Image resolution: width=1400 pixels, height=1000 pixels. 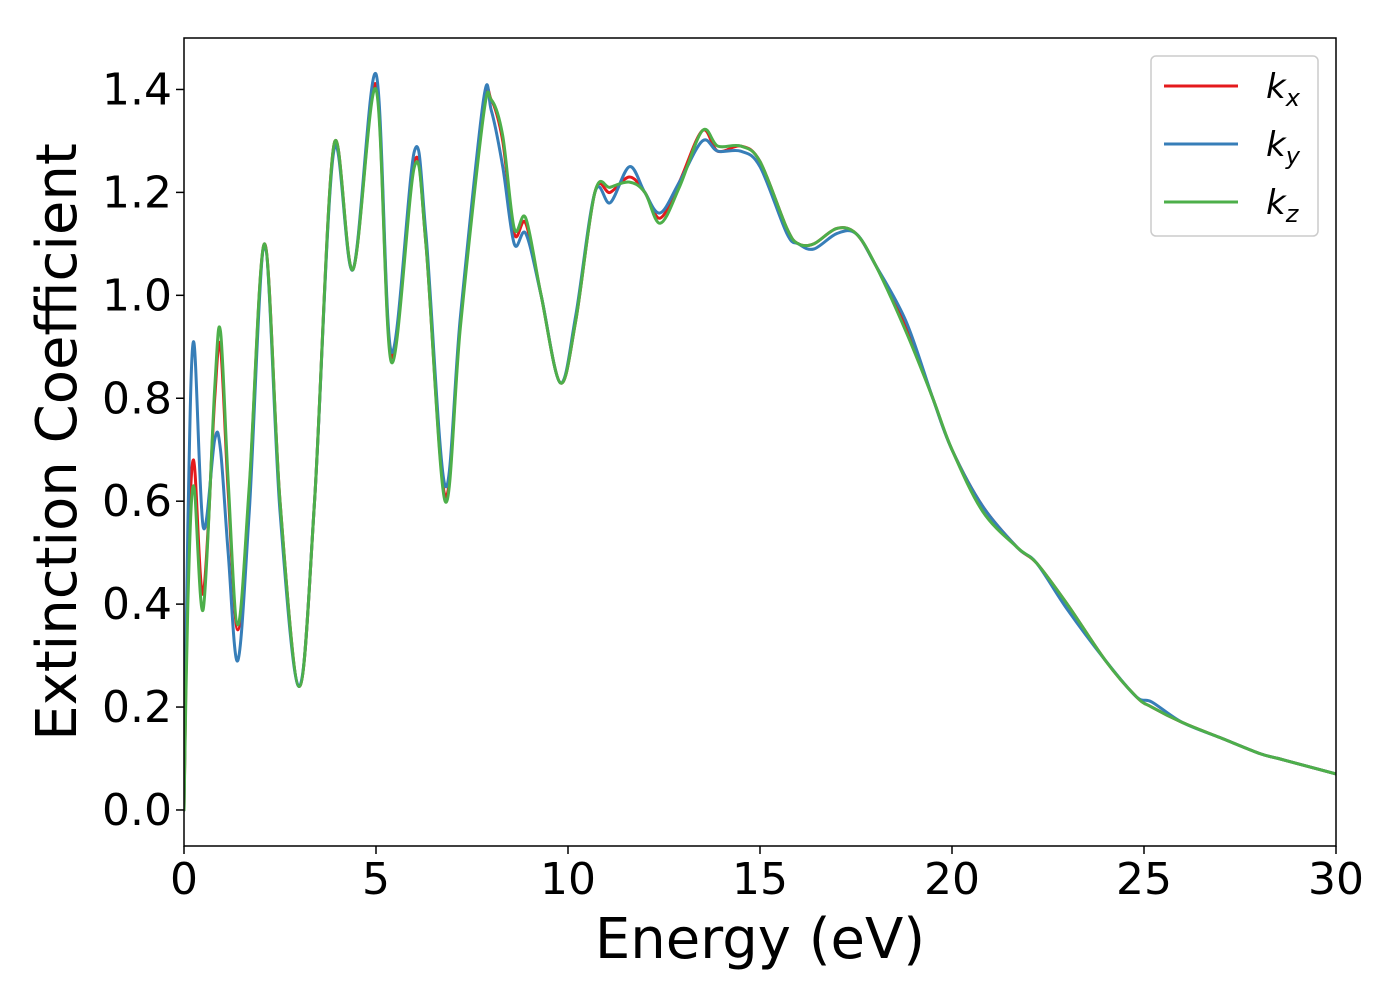 I want to click on x-tick-label: 30, so click(x=1336, y=879).